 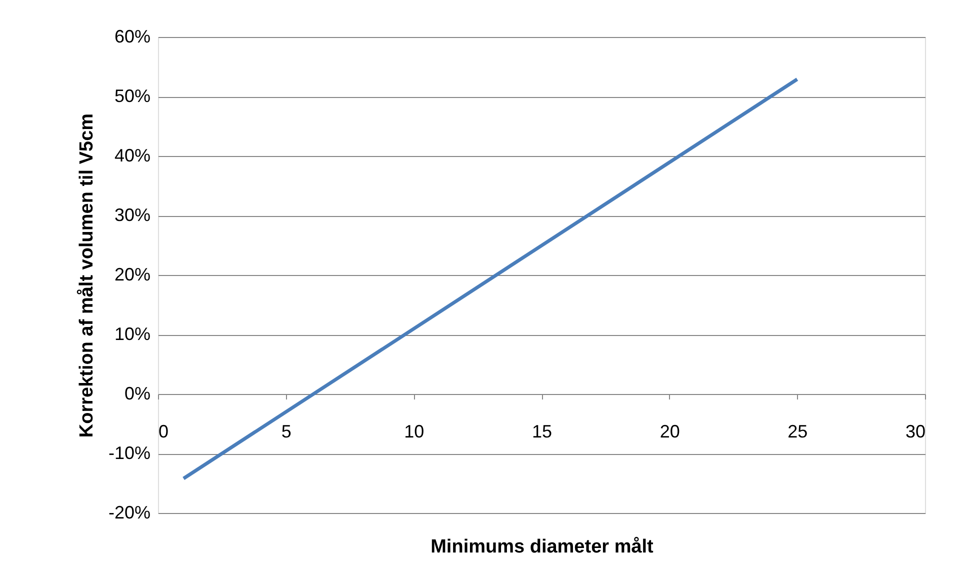 I want to click on x-tick-label: 5, so click(x=286, y=432).